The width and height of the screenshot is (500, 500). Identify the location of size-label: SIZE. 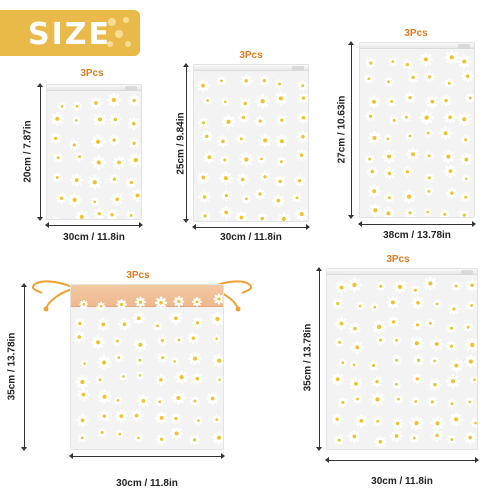
(70, 34).